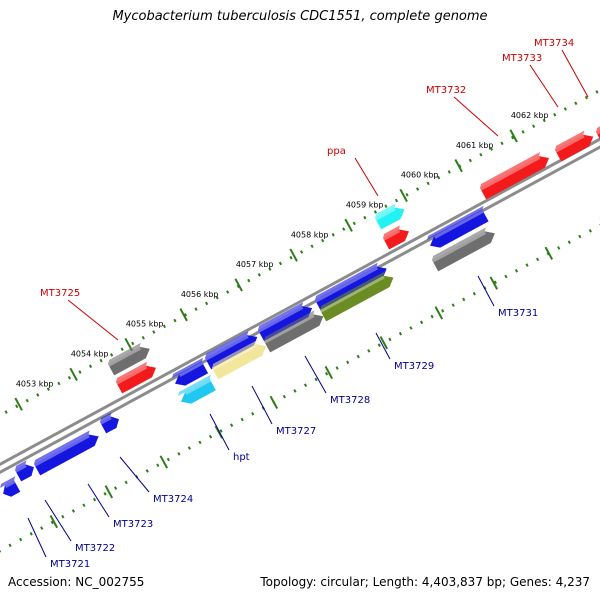  What do you see at coordinates (554, 43) in the screenshot?
I see `feature-label: MT3734` at bounding box center [554, 43].